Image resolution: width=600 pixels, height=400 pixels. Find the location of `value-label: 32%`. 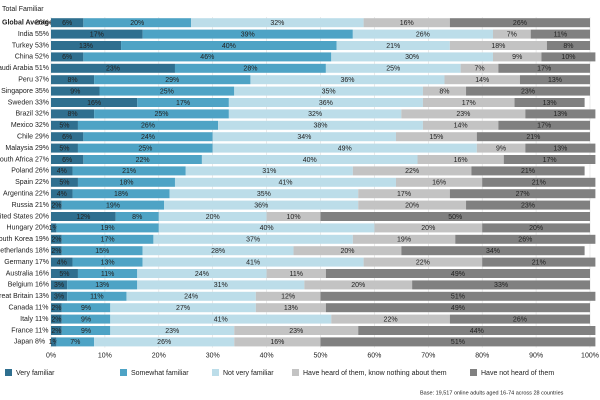

value-label: 32% is located at coordinates (277, 23).